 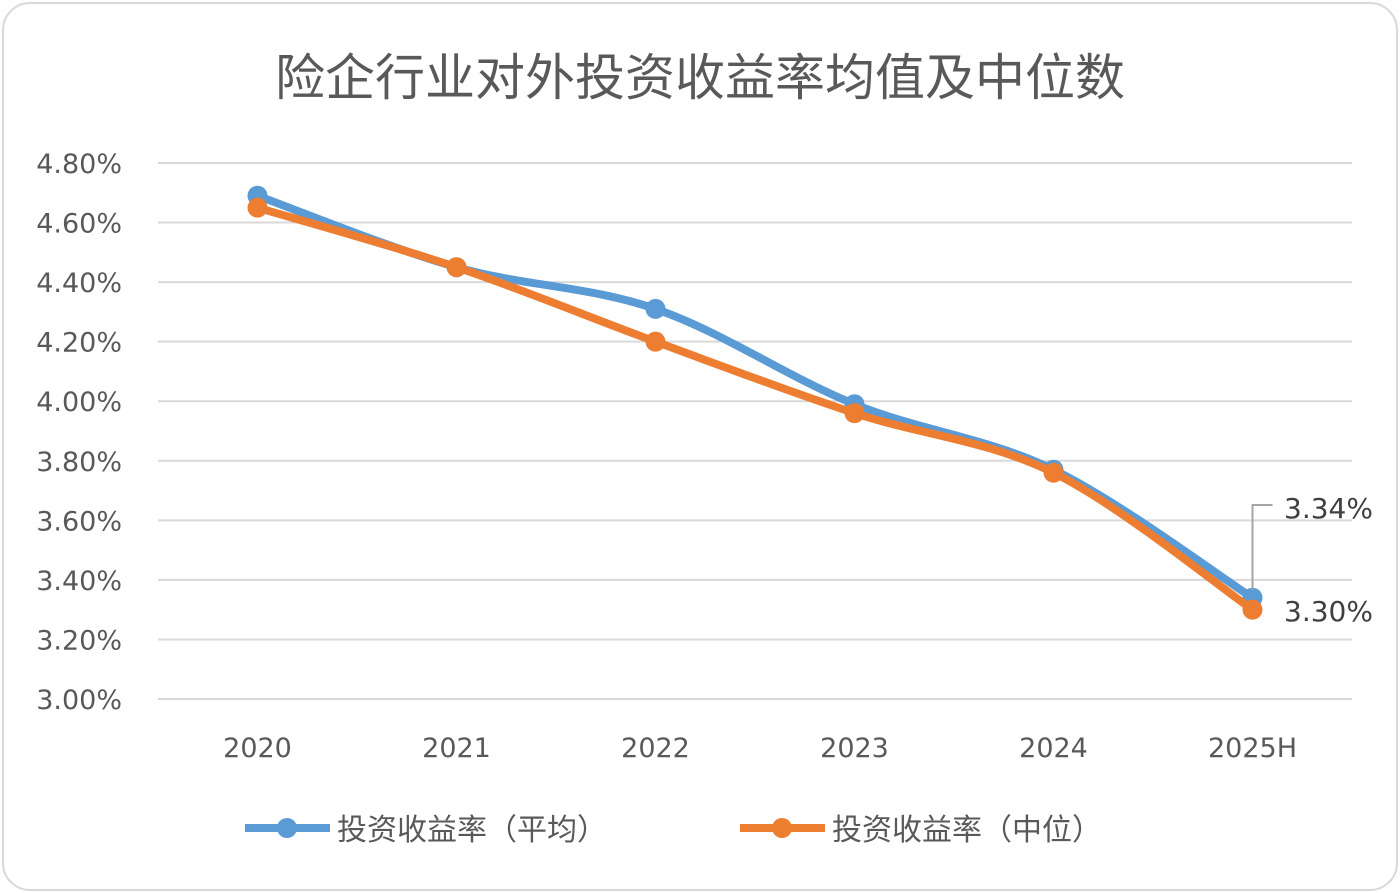 I want to click on x-tick-label: 2021, so click(x=456, y=748).